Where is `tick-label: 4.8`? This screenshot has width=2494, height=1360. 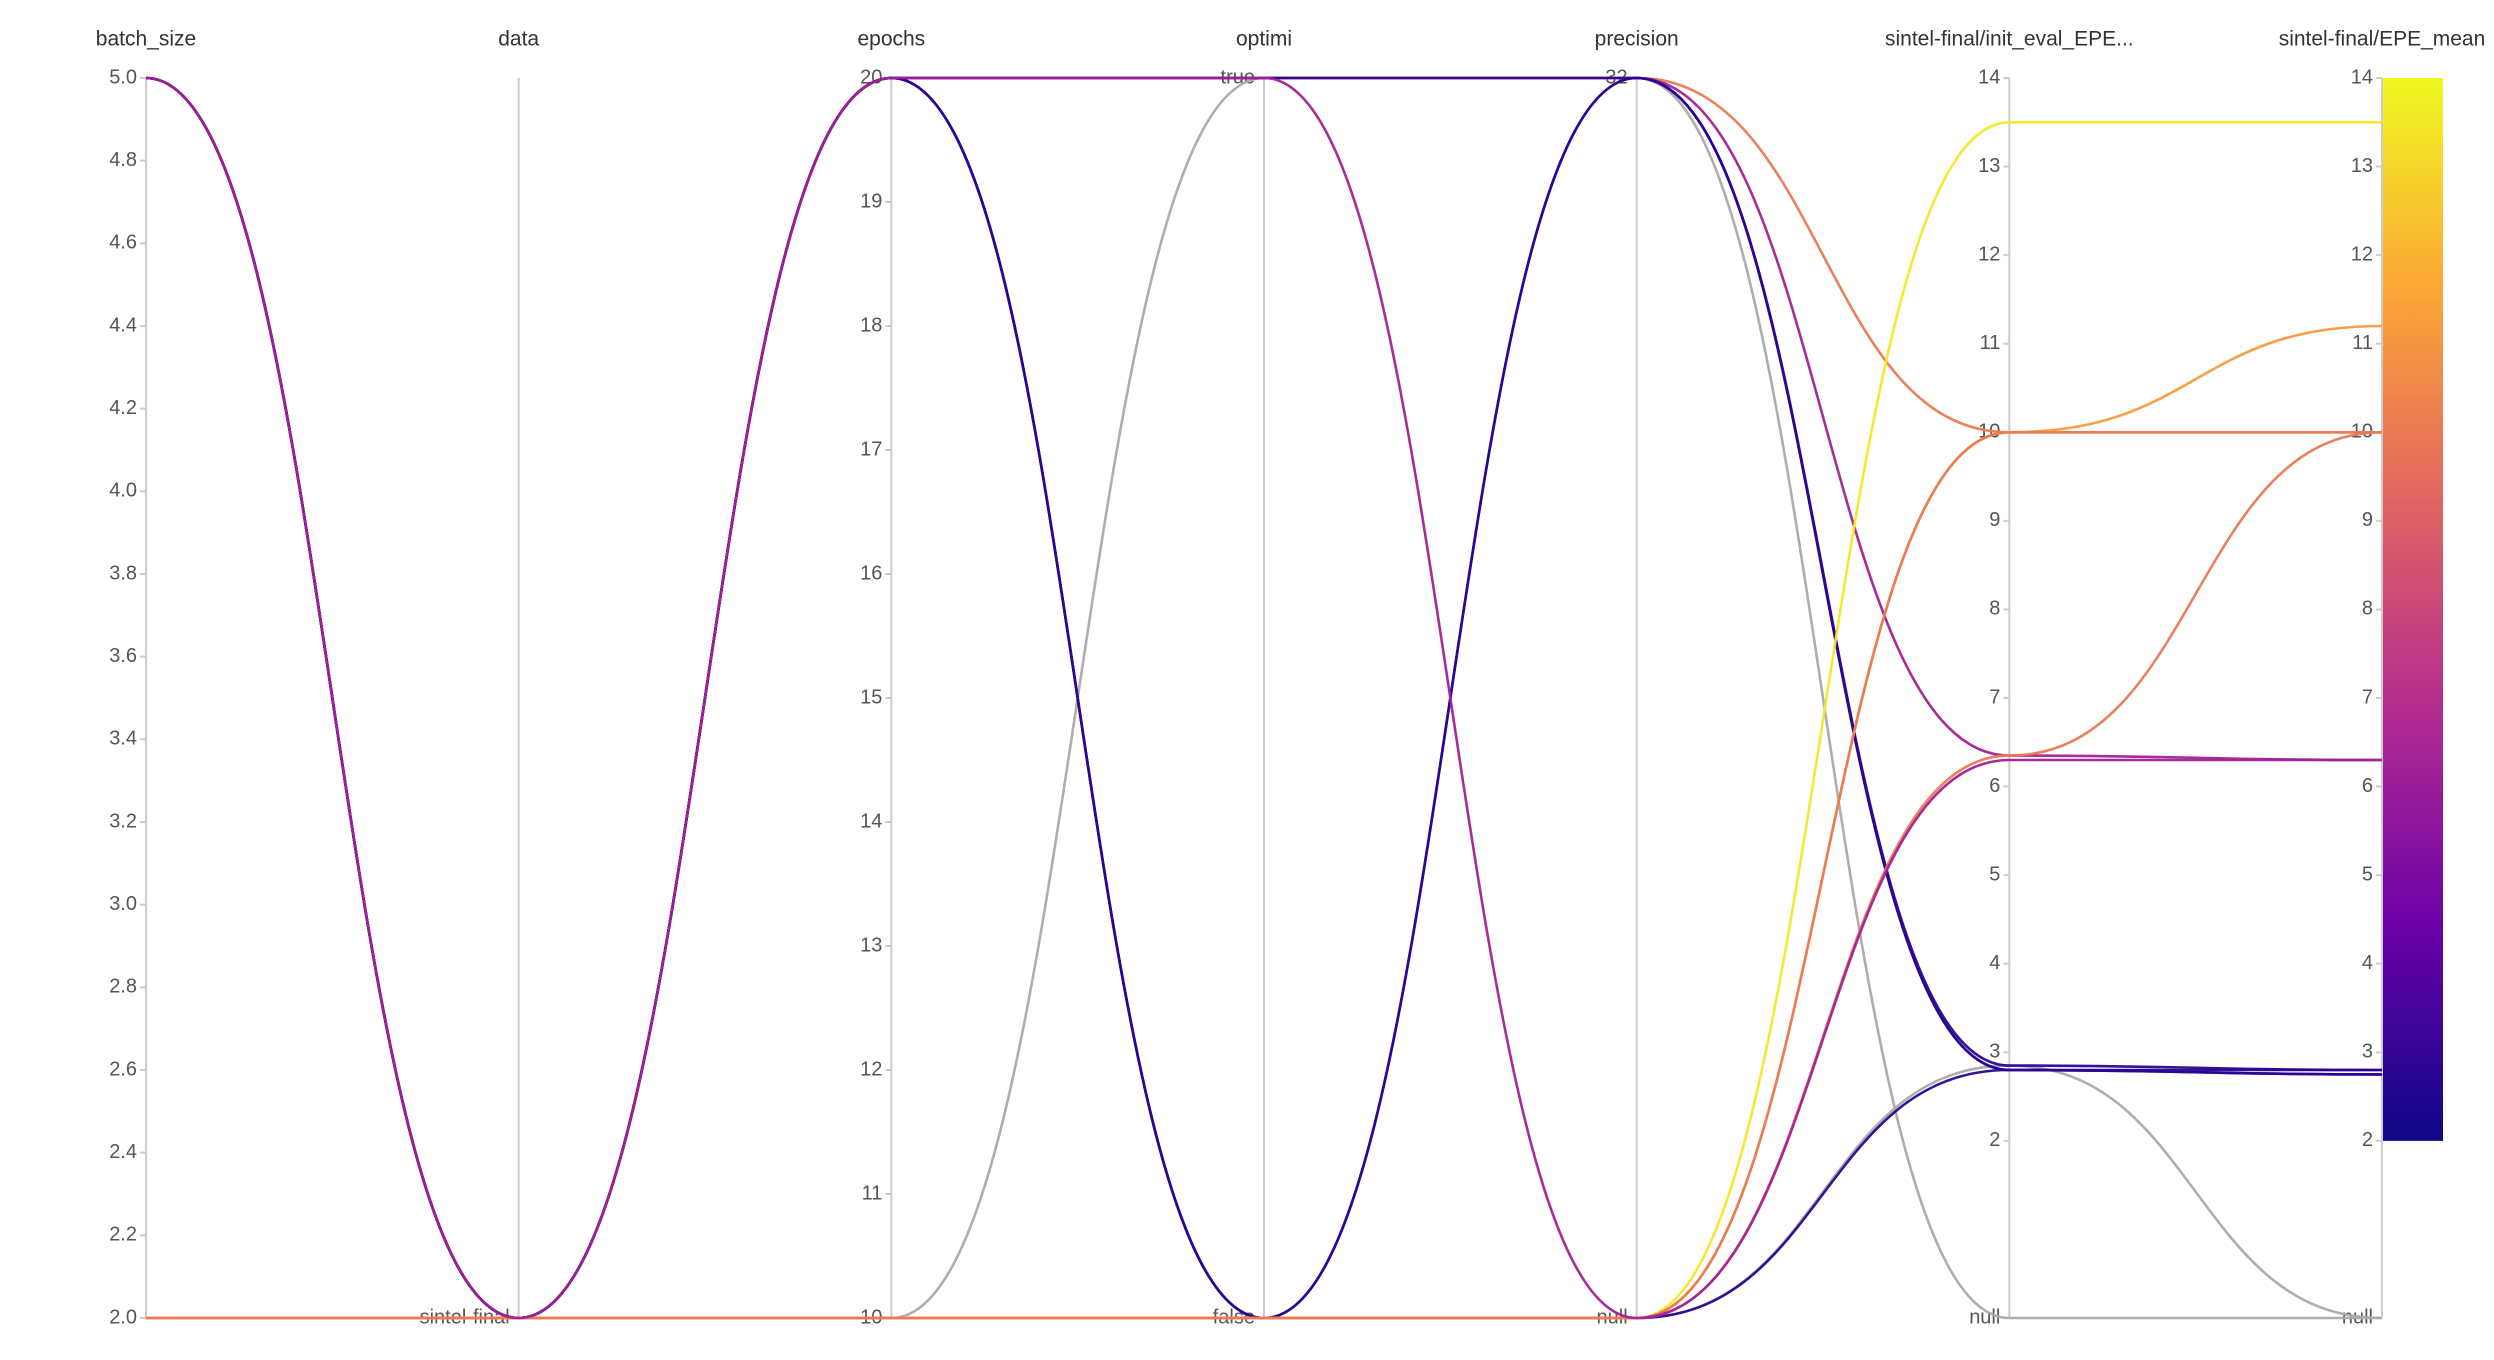 tick-label: 4.8 is located at coordinates (123, 160).